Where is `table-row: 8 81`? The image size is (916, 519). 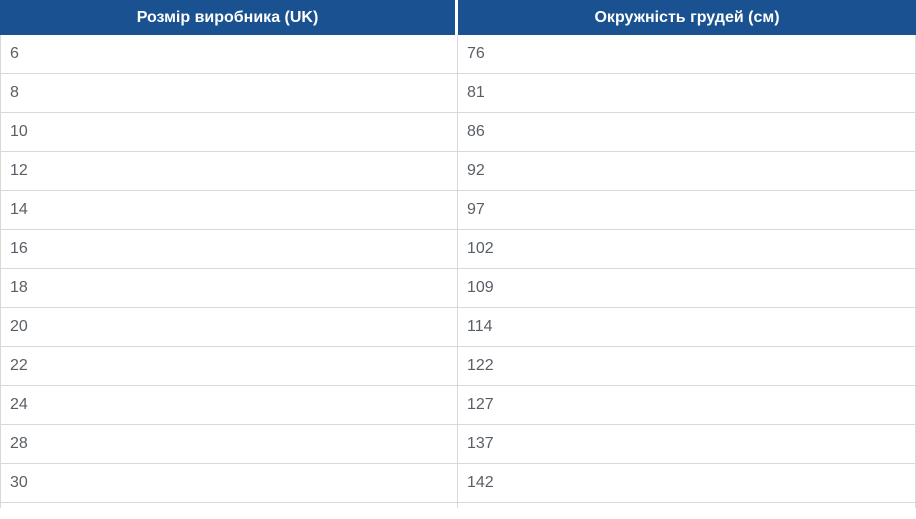
table-row: 8 81 is located at coordinates (458, 93).